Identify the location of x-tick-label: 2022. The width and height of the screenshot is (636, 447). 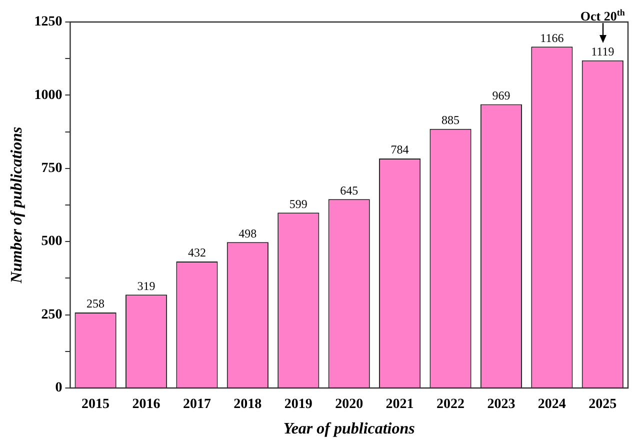
(450, 404).